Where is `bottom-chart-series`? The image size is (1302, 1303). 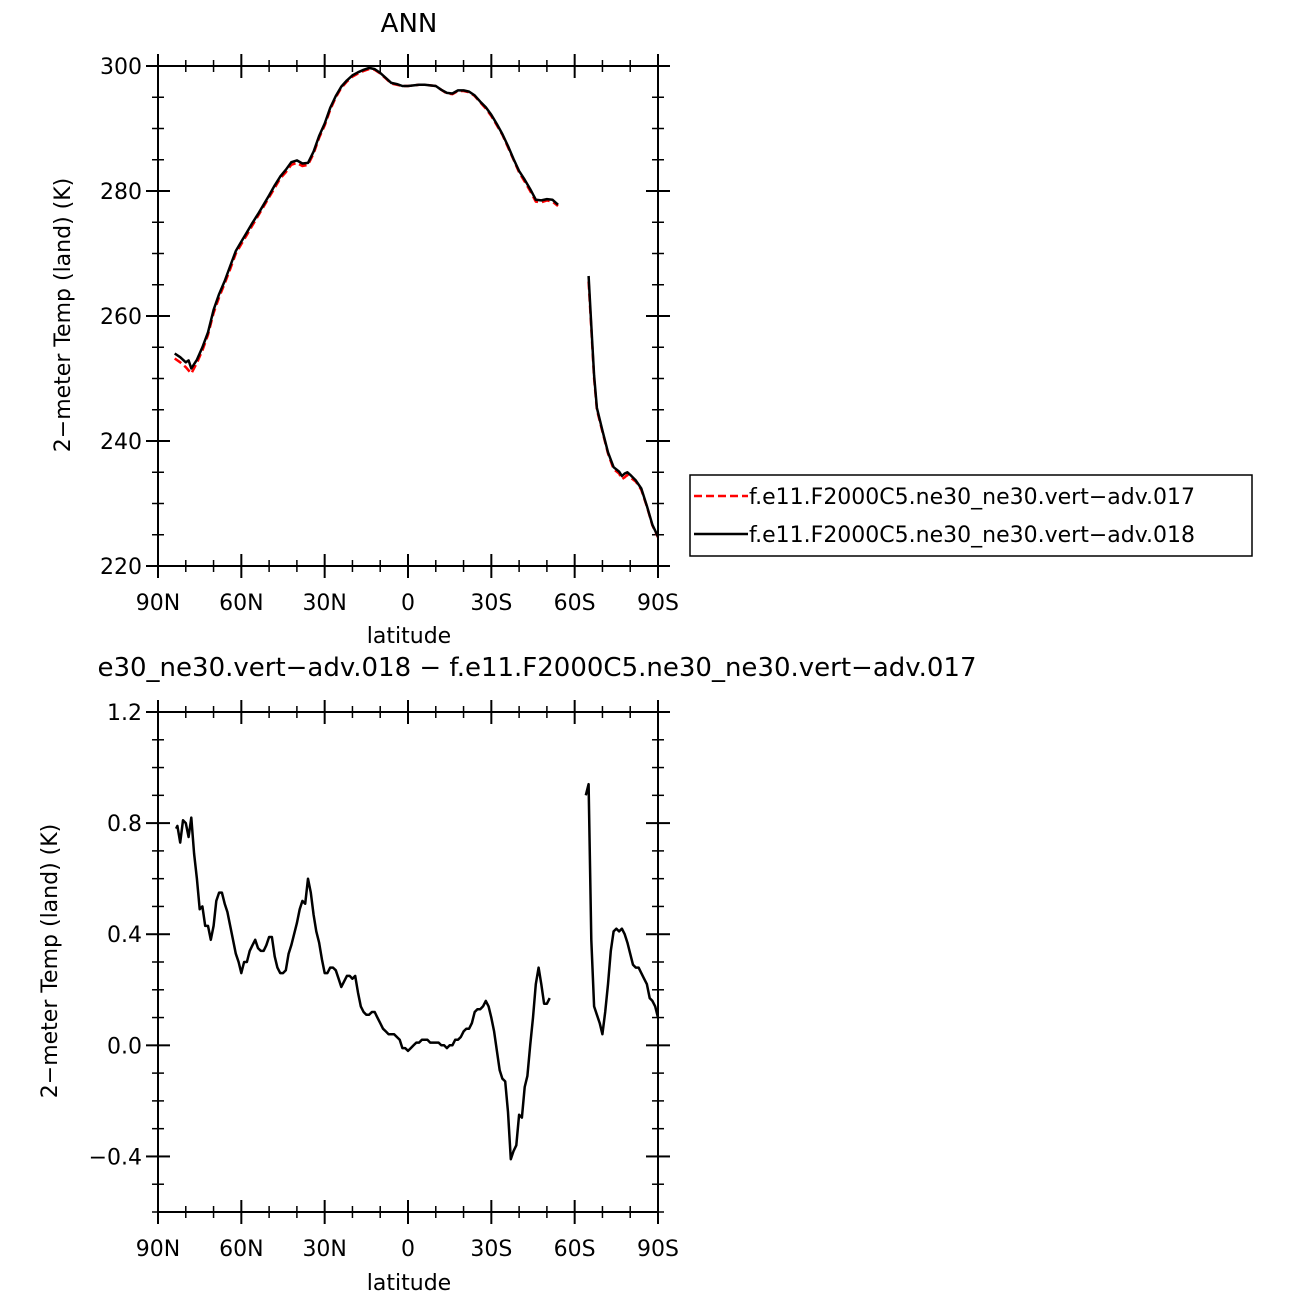
bottom-chart-series is located at coordinates (417, 971).